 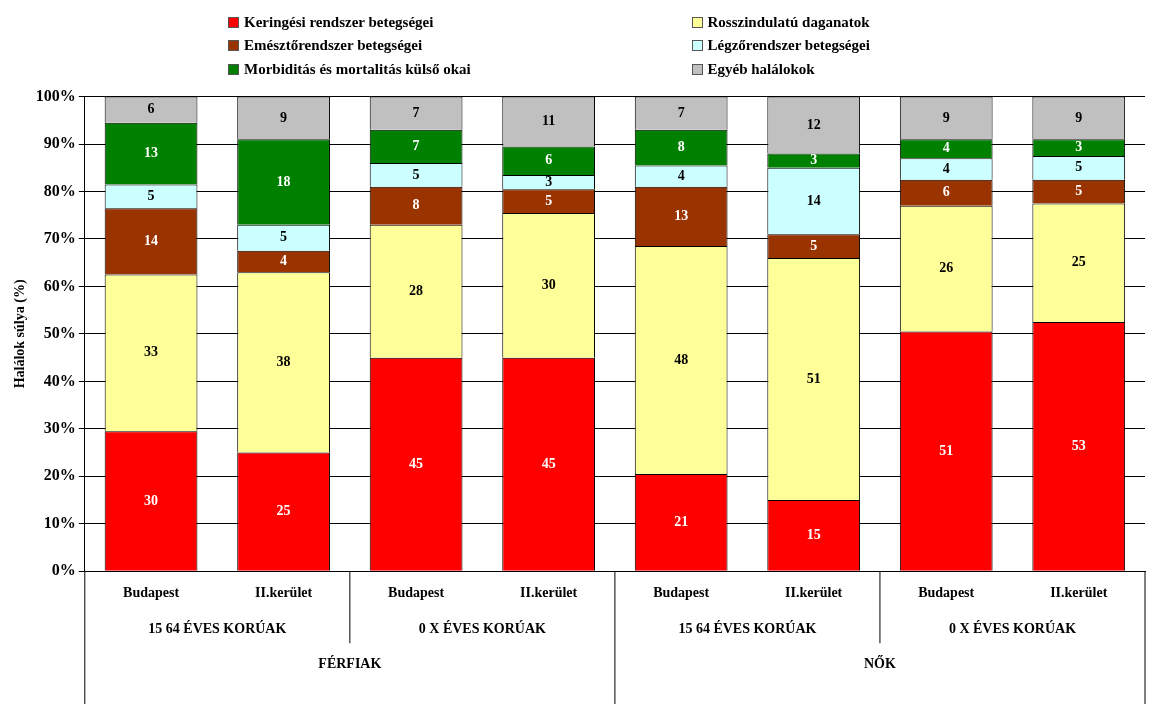 I want to click on data-label: 48, so click(x=681, y=359).